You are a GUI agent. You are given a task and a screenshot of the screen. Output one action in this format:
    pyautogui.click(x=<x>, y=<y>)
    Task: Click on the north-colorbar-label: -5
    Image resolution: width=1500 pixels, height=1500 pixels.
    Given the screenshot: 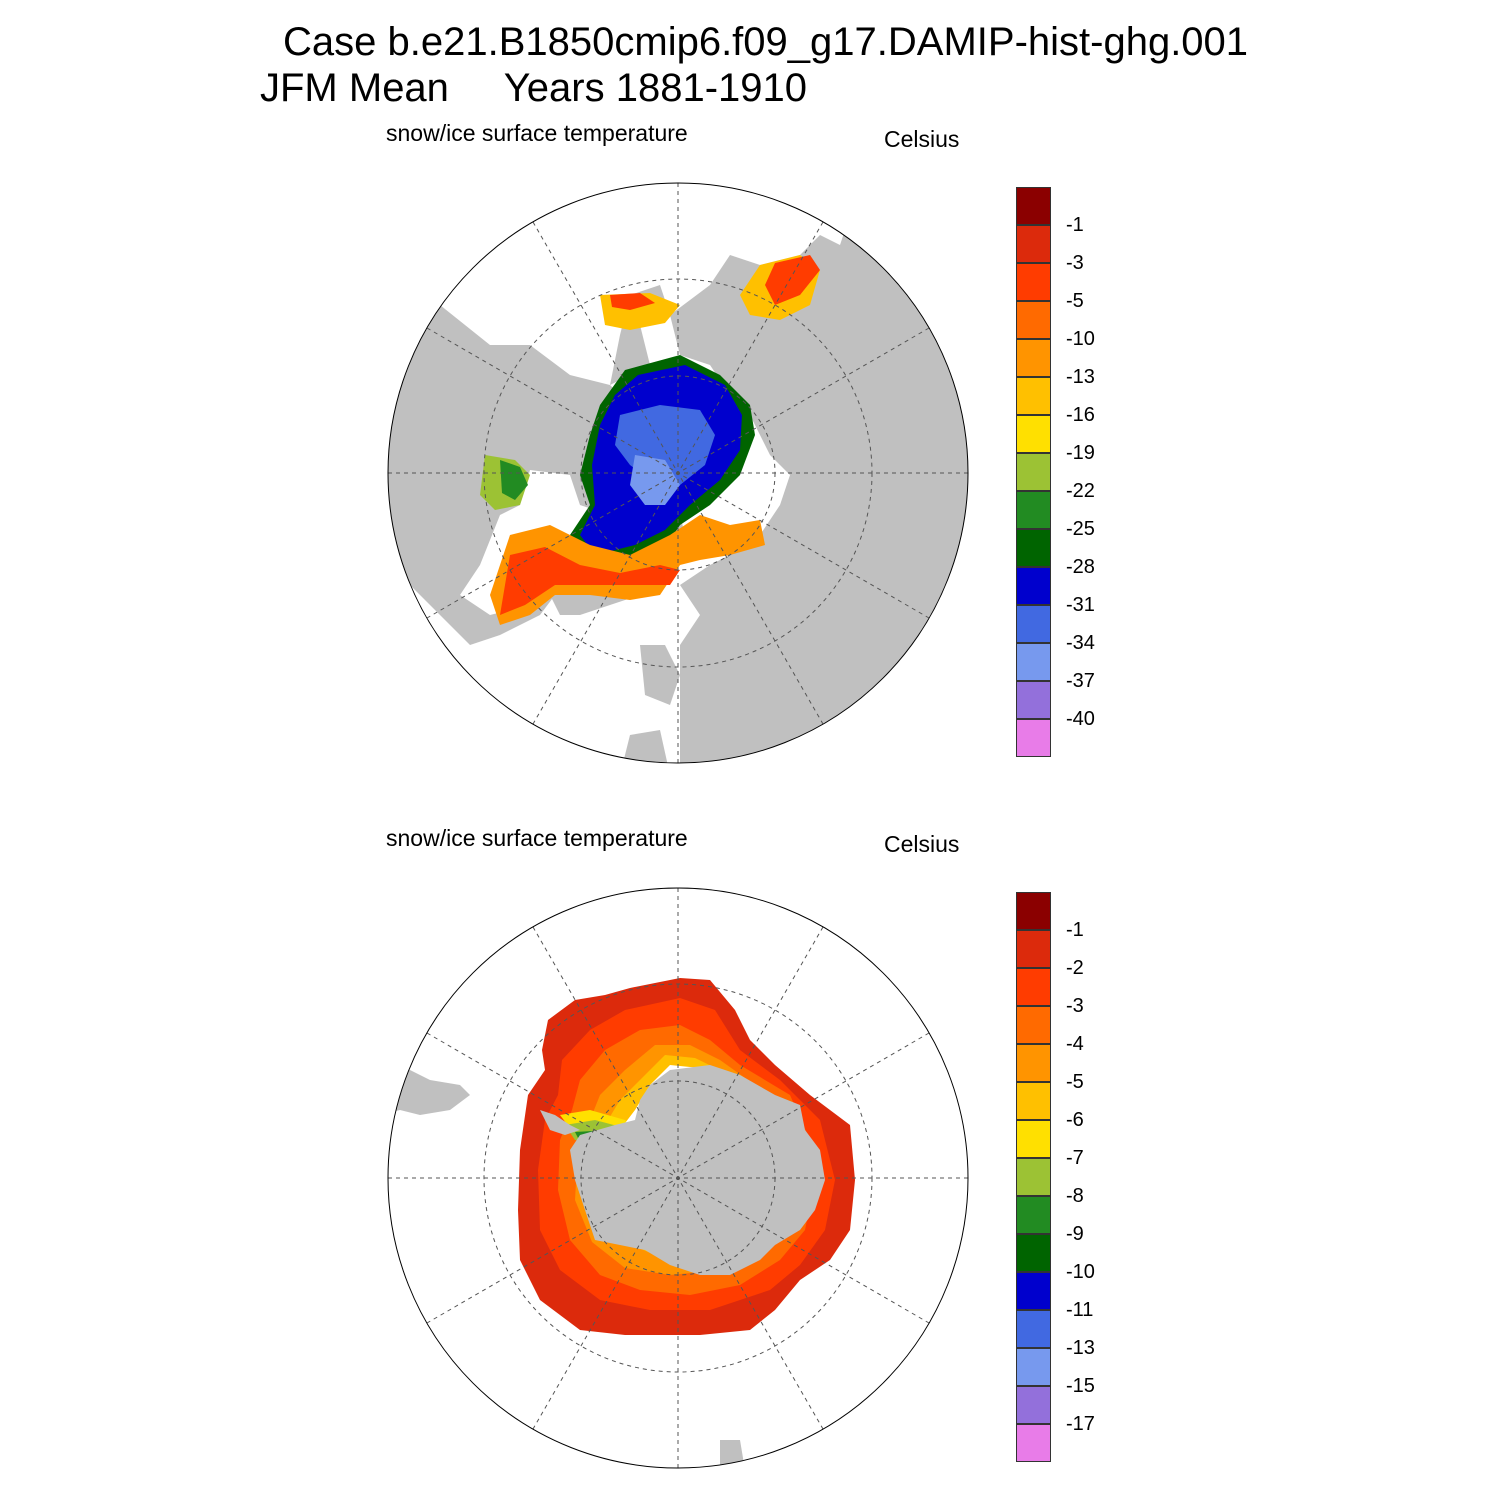 What is the action you would take?
    pyautogui.click(x=1075, y=301)
    